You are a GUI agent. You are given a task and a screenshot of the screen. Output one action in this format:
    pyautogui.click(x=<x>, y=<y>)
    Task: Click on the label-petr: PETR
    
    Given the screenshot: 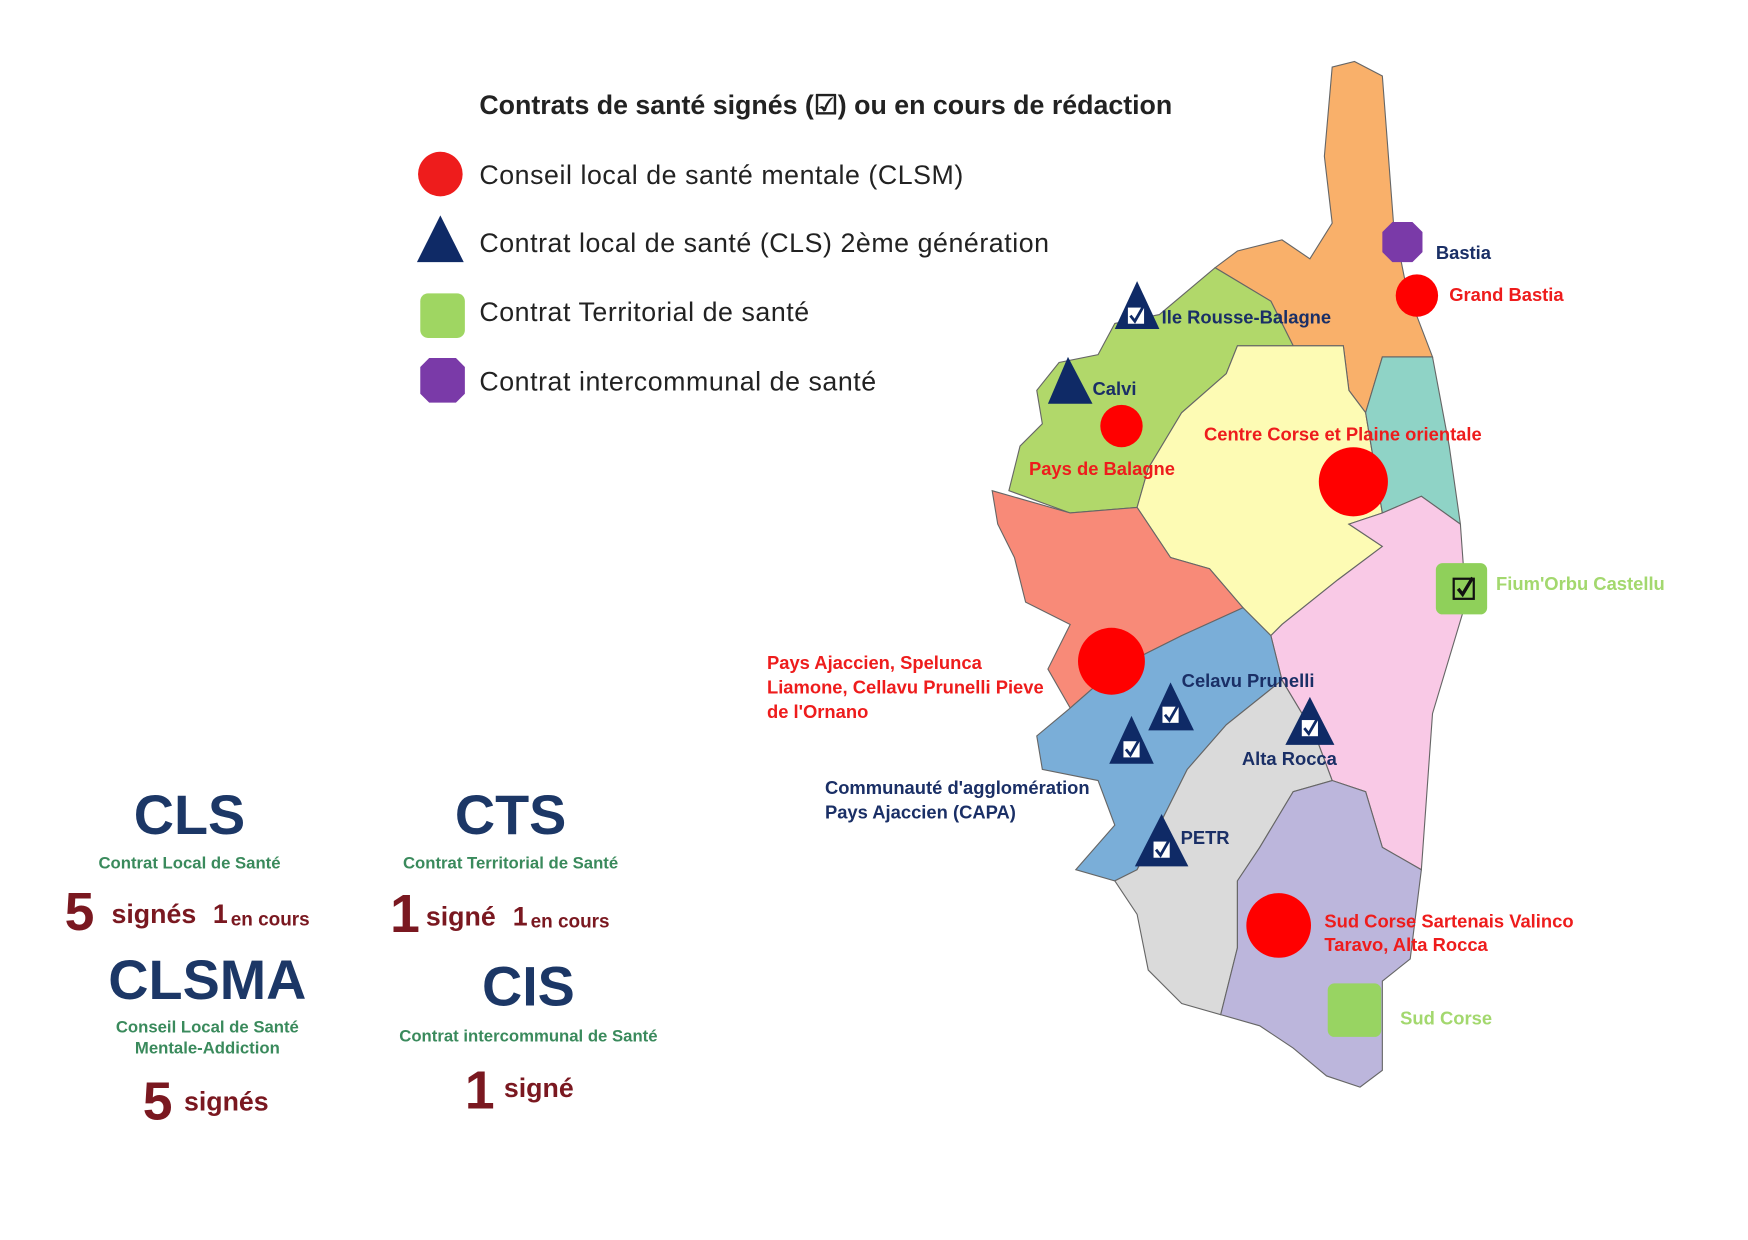 What is the action you would take?
    pyautogui.click(x=1205, y=837)
    